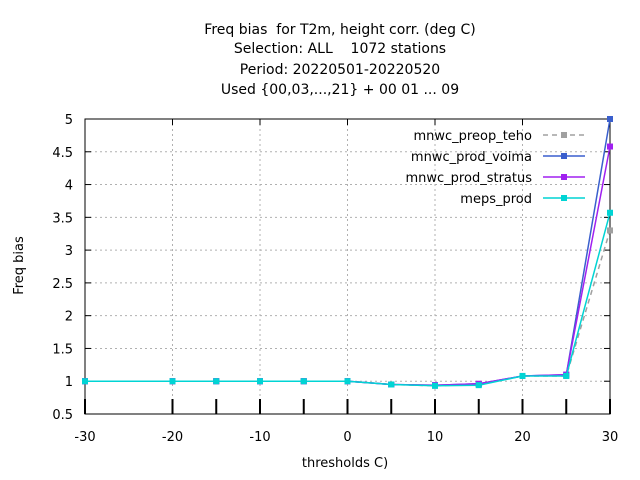  I want to click on x-tick-label: 20, so click(522, 437).